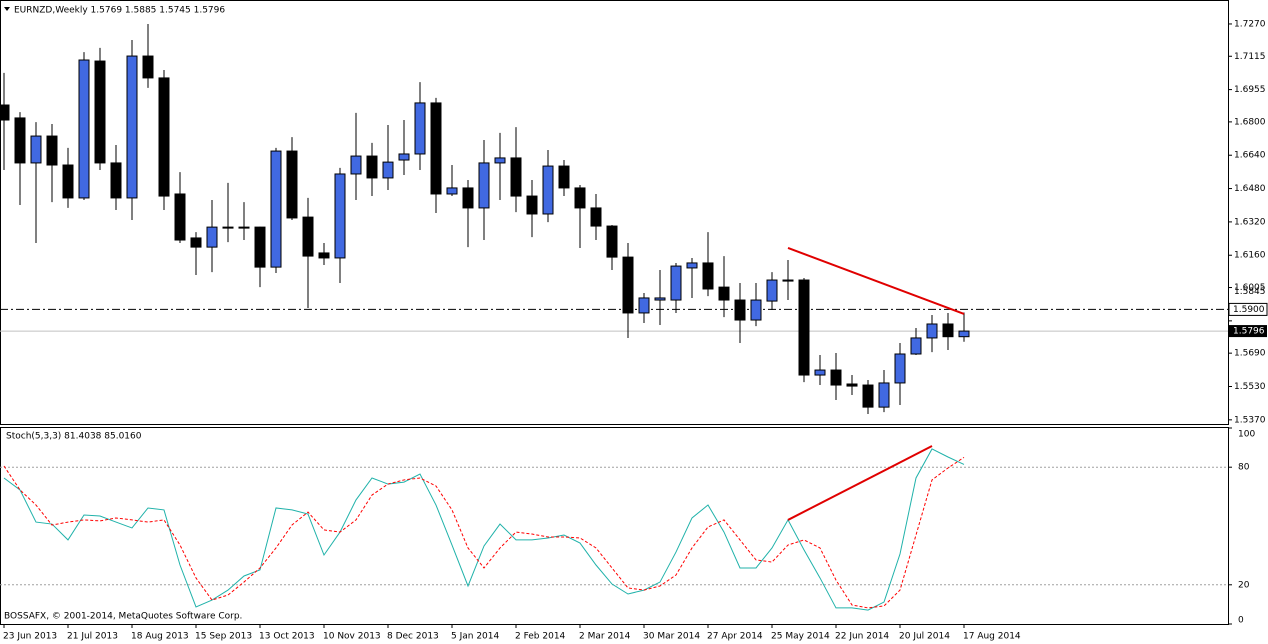  I want to click on x-tick-label: 8 Dec 2013, so click(413, 637).